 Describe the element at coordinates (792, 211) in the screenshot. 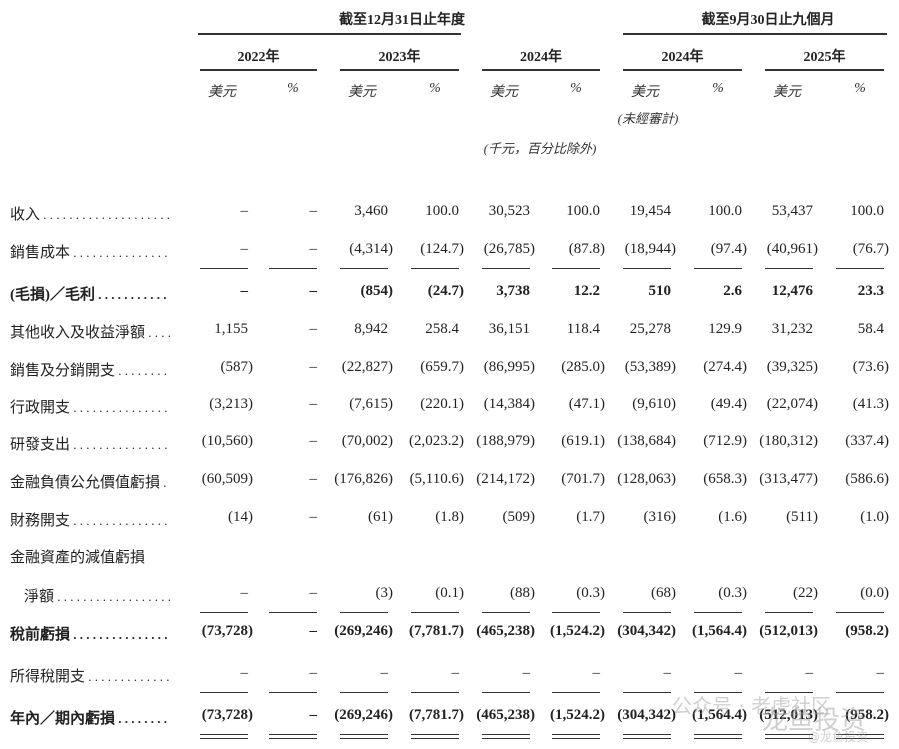

I see `amount-cell: 53,437` at that location.